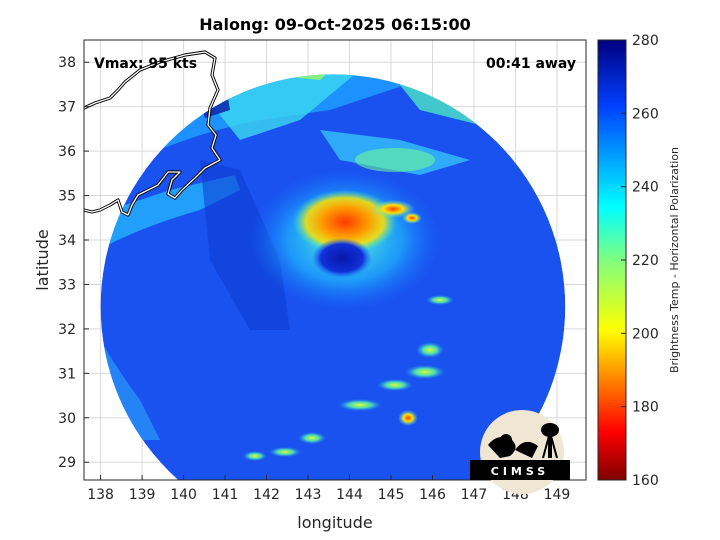 The image size is (720, 540). I want to click on convection-cell, so click(408, 418).